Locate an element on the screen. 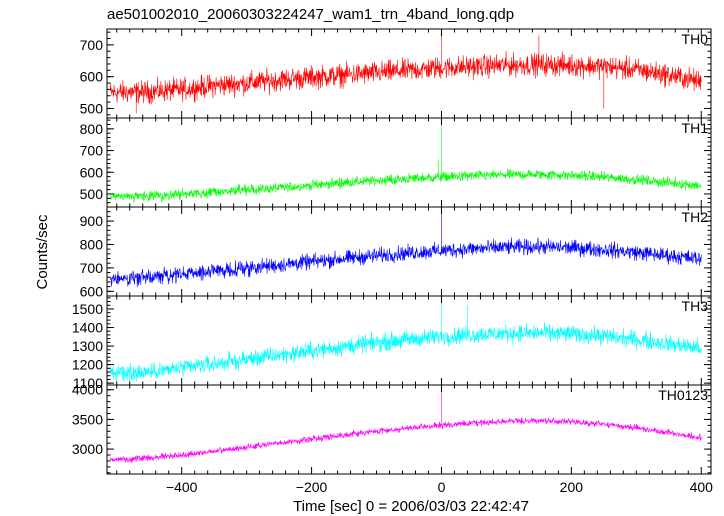  series-line-th0 is located at coordinates (405, 72).